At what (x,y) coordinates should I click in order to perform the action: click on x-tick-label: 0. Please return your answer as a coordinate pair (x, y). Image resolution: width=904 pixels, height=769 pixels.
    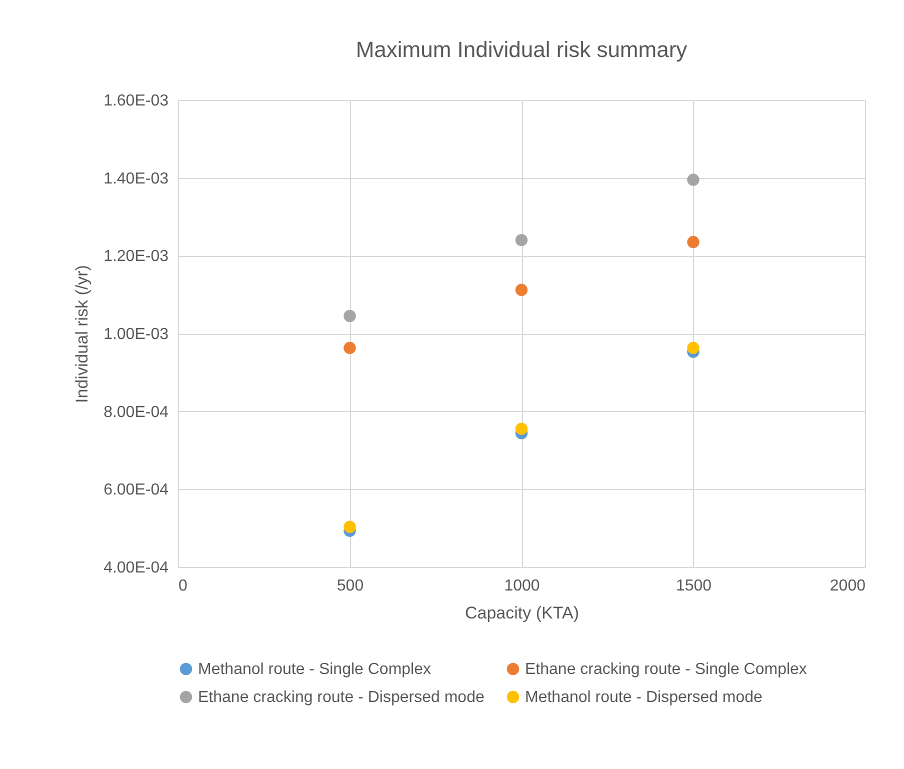
    Looking at the image, I should click on (183, 586).